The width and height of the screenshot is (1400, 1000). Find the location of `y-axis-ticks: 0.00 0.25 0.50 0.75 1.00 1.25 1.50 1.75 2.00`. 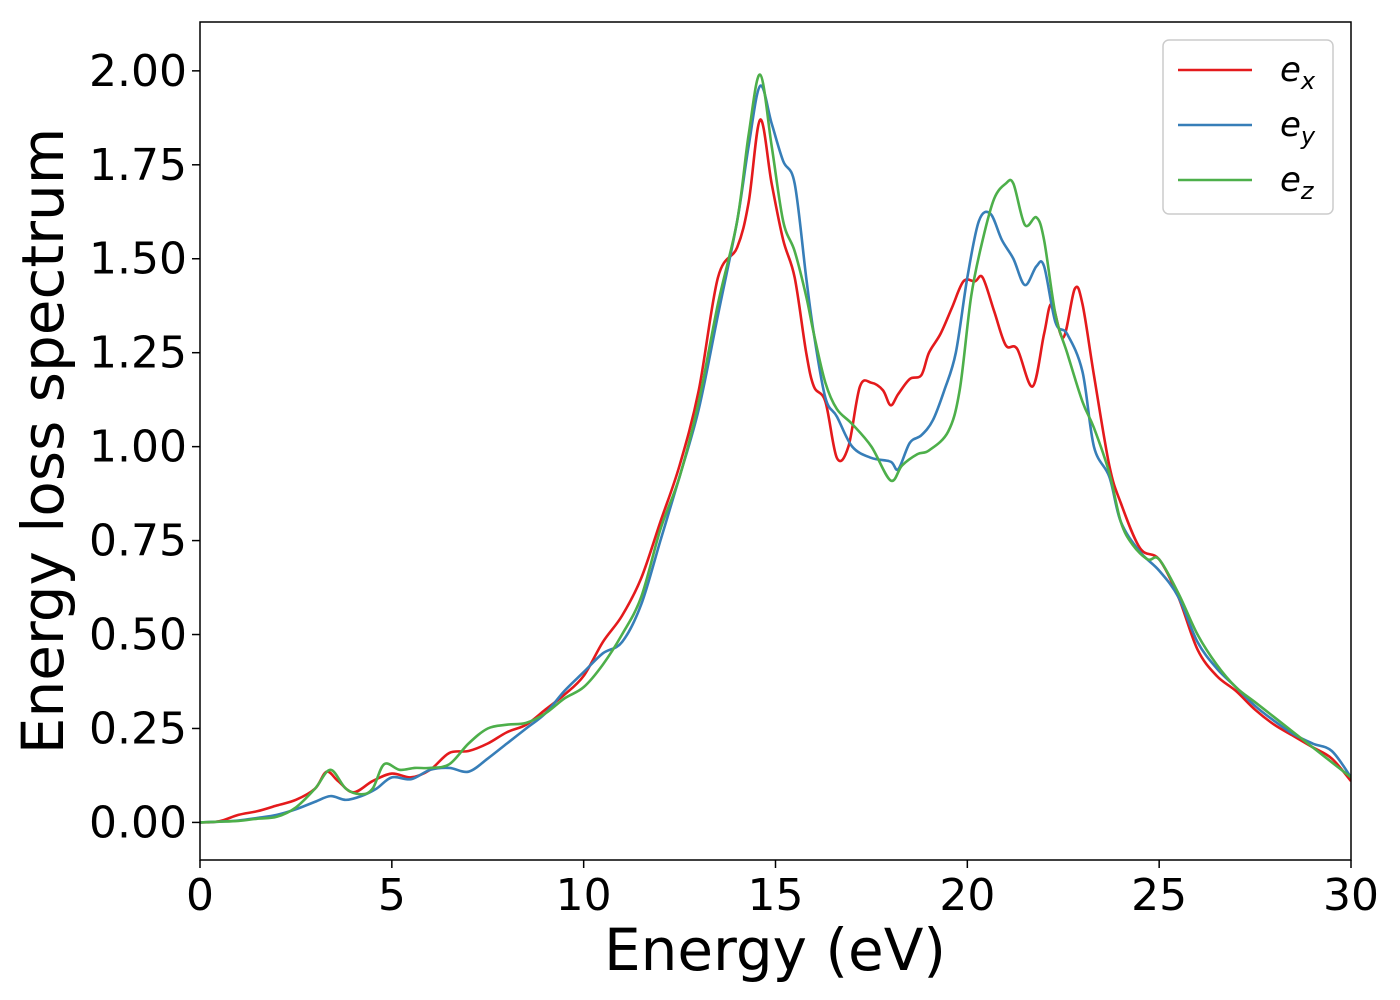

y-axis-ticks: 0.00 0.25 0.50 0.75 1.00 1.25 1.50 1.75 2.00 is located at coordinates (144, 447).